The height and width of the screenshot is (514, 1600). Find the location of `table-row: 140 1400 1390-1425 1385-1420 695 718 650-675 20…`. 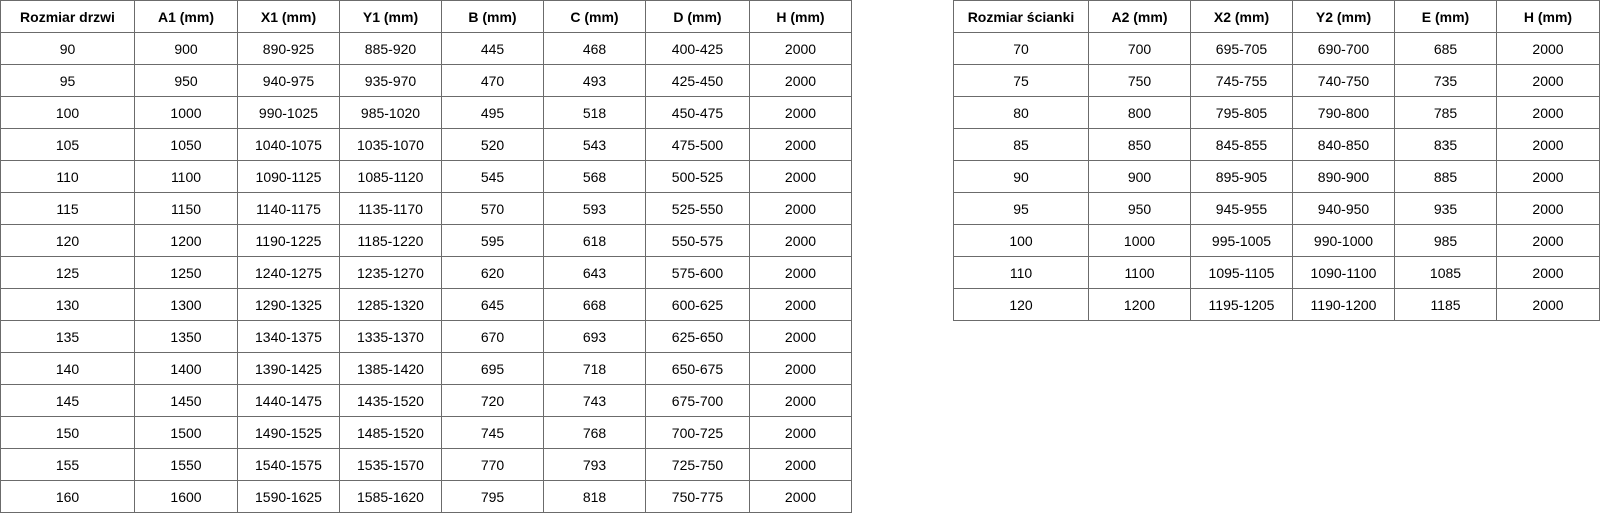

table-row: 140 1400 1390-1425 1385-1420 695 718 650-675 20… is located at coordinates (426, 368).